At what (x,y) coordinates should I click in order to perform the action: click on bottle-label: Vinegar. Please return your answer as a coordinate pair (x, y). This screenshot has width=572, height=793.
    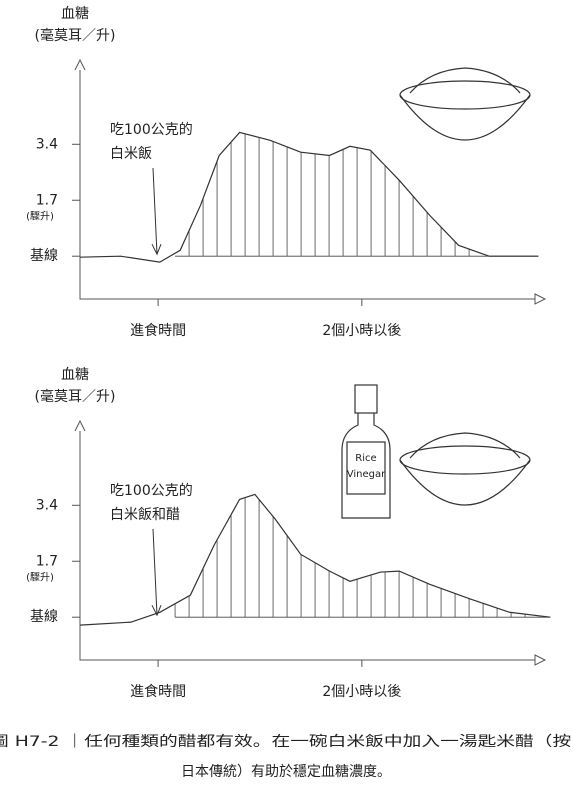
    Looking at the image, I should click on (366, 474).